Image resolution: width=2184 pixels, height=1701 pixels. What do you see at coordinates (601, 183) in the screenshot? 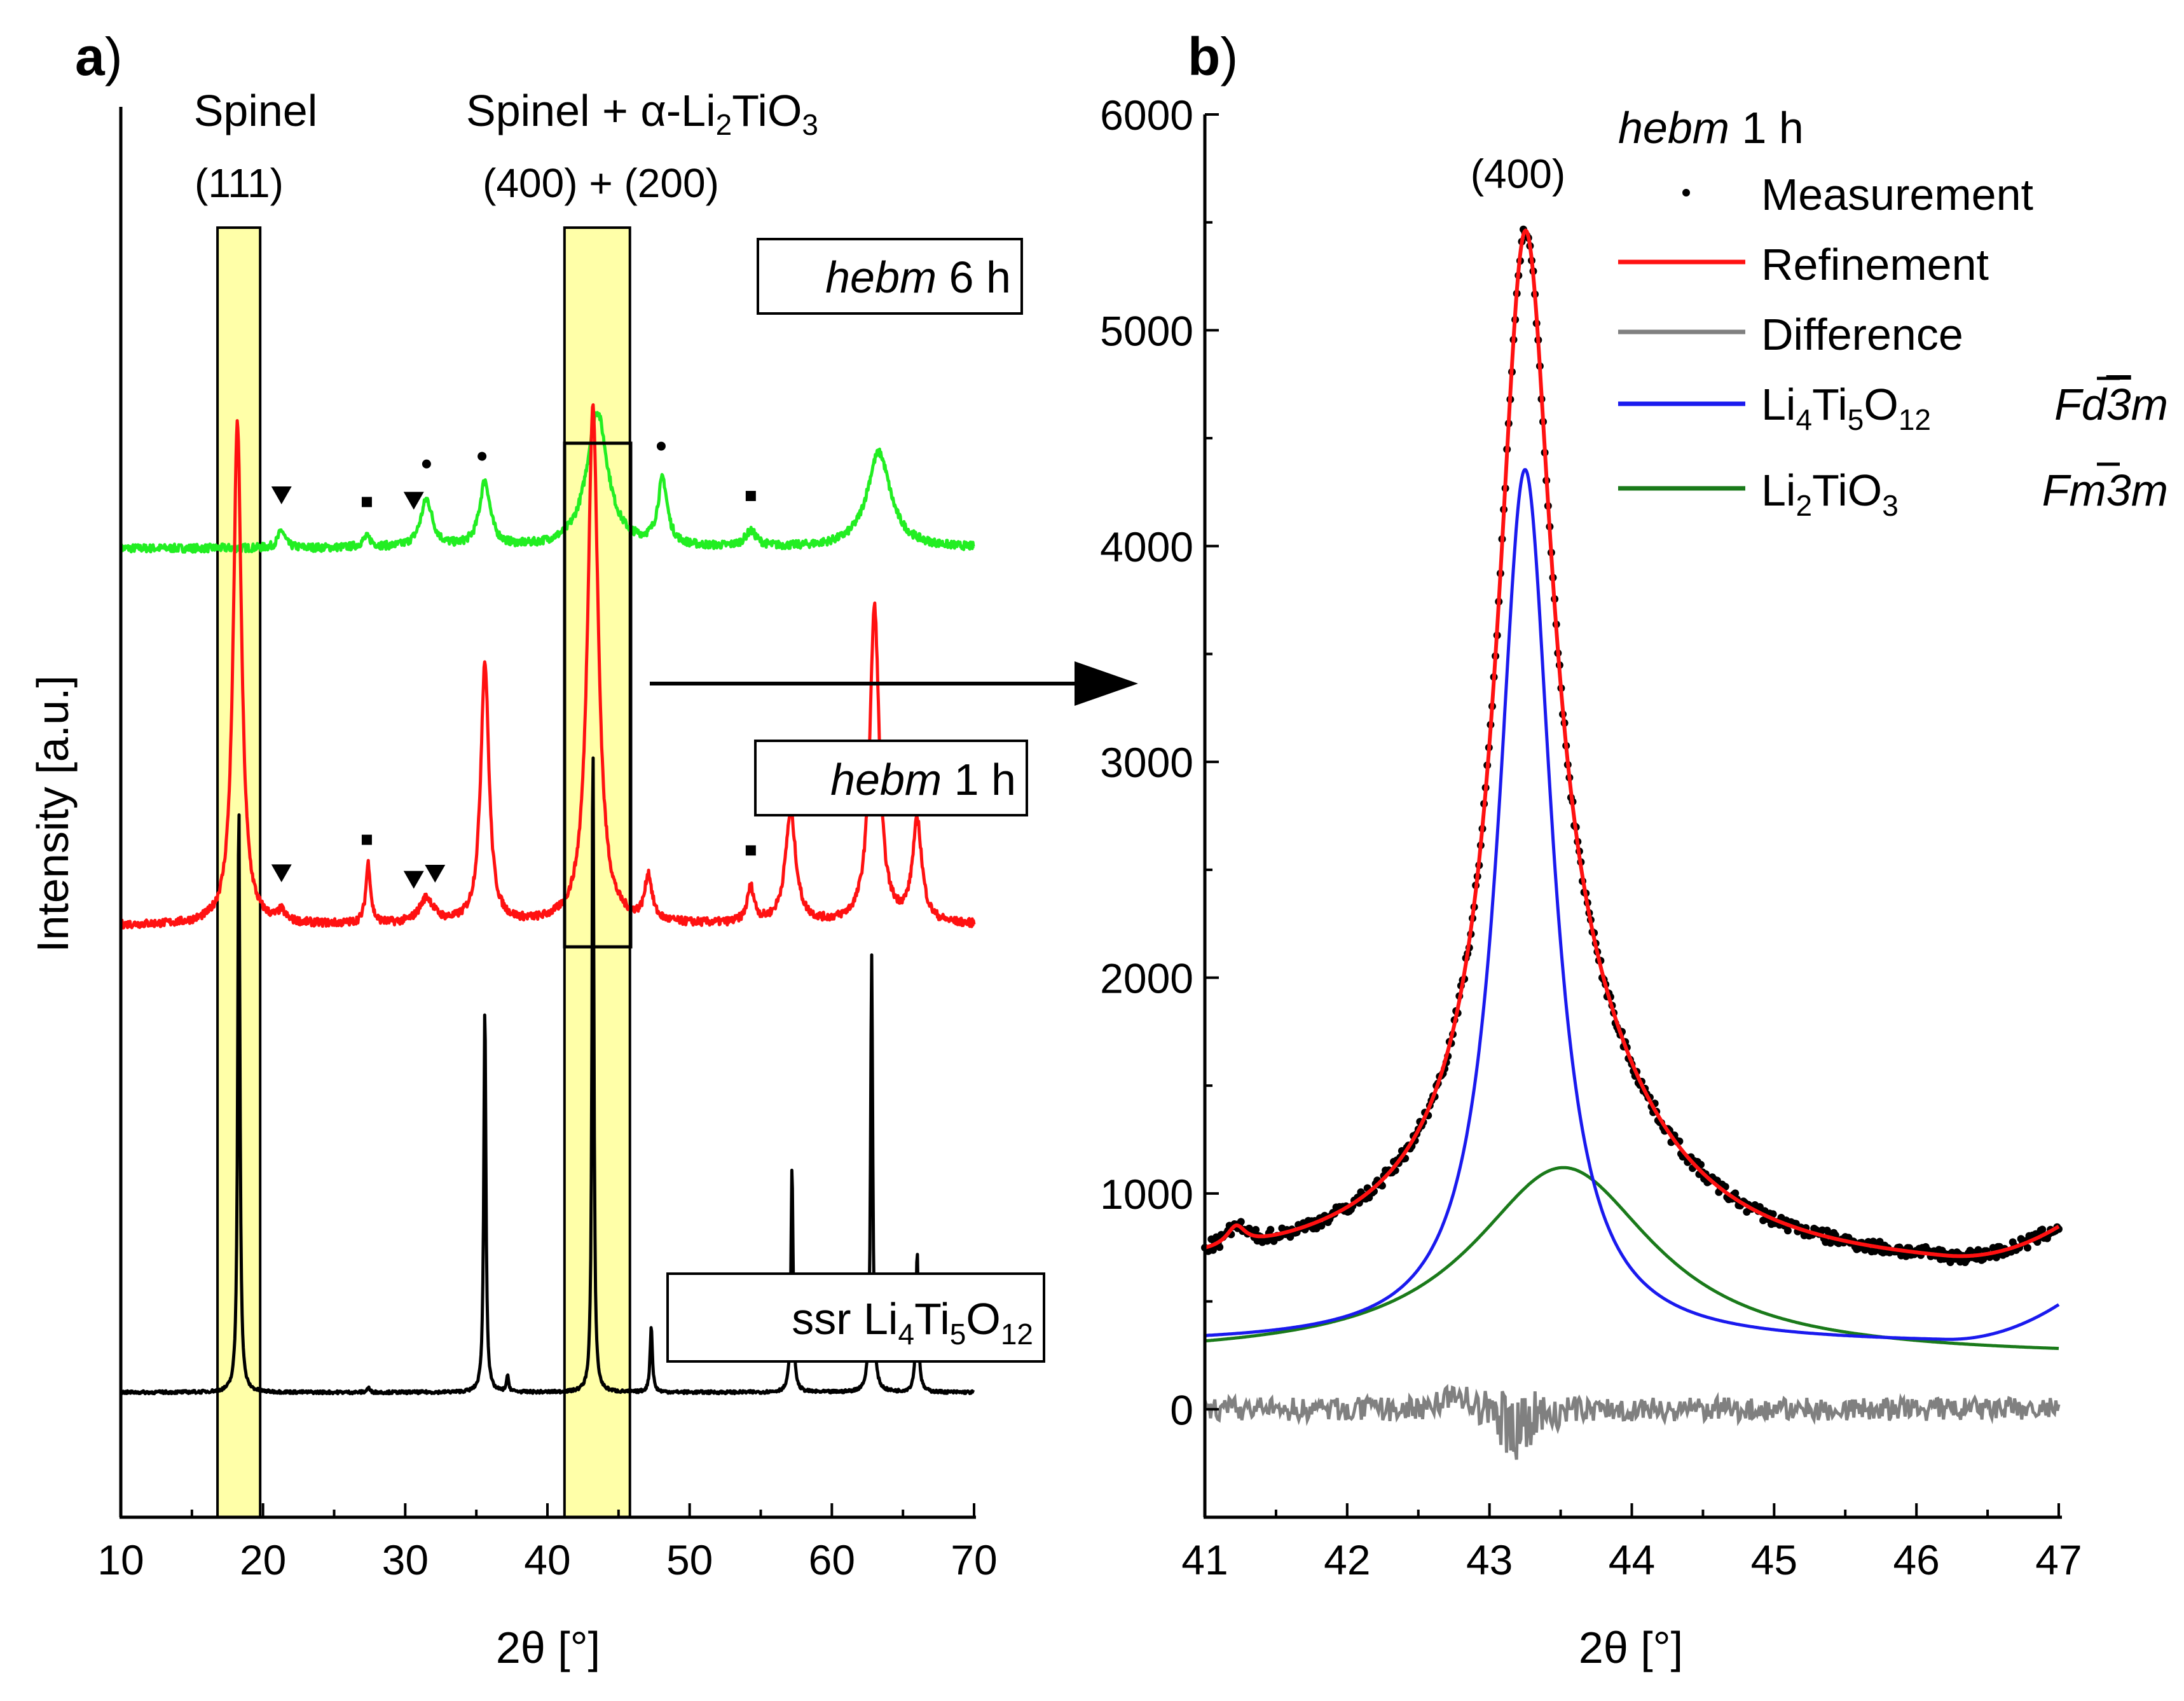
I see `region-label-400-200: (400) + (200)` at bounding box center [601, 183].